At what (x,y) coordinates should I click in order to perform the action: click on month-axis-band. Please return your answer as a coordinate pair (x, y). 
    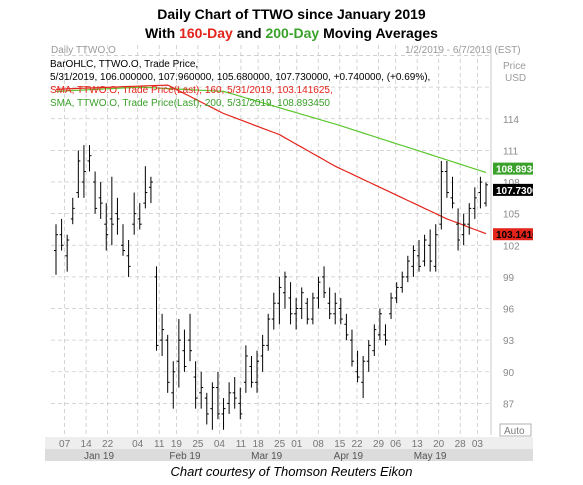
    Looking at the image, I should click on (289, 455).